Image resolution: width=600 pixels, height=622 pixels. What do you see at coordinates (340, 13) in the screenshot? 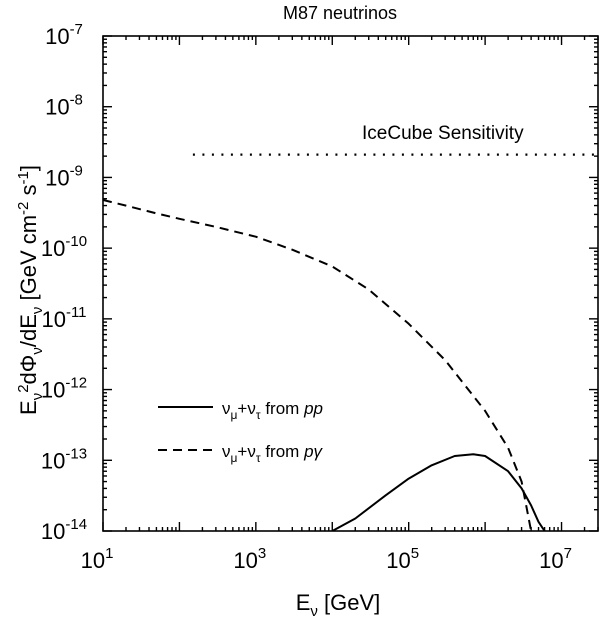
I see `chart-title: M87 neutrinos` at bounding box center [340, 13].